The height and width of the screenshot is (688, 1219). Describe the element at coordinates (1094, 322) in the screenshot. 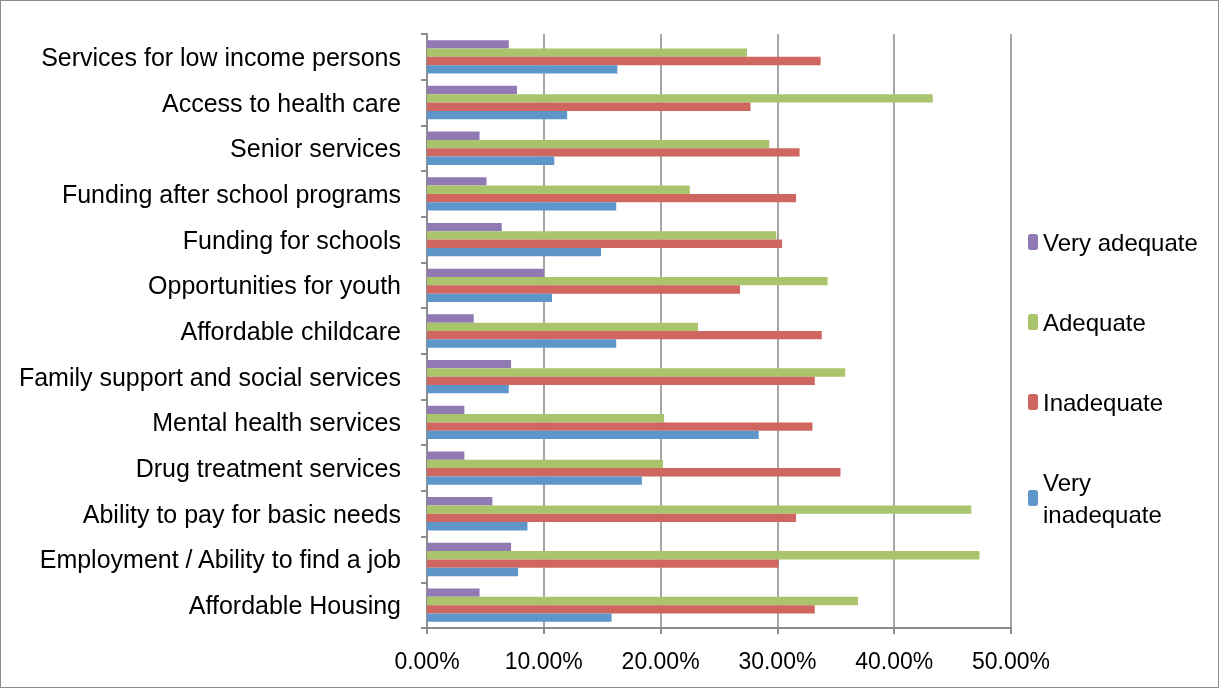

I see `legend-label: Adequate` at that location.